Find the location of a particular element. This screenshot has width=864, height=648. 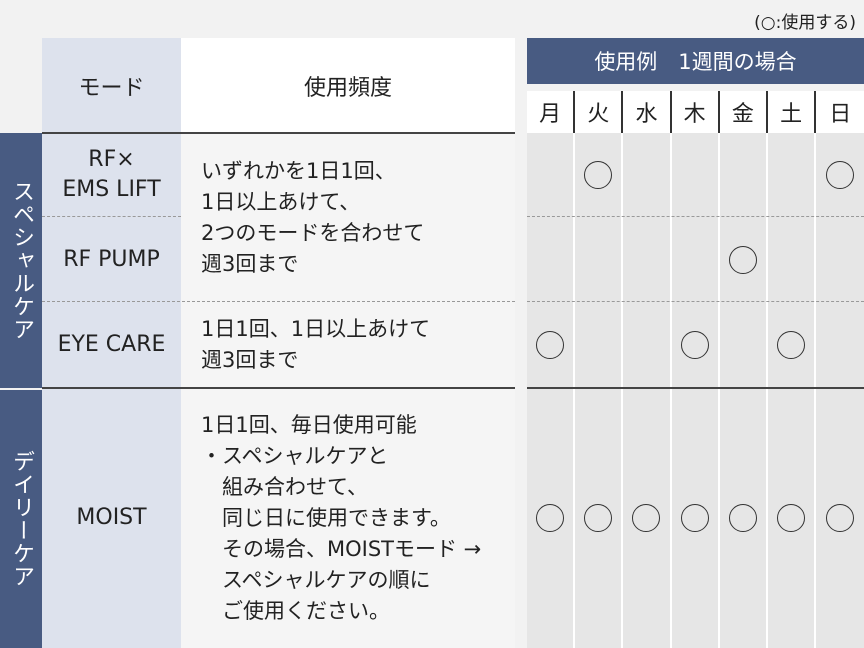

frequency-line: 1日1回、毎日使用可能 is located at coordinates (309, 424).